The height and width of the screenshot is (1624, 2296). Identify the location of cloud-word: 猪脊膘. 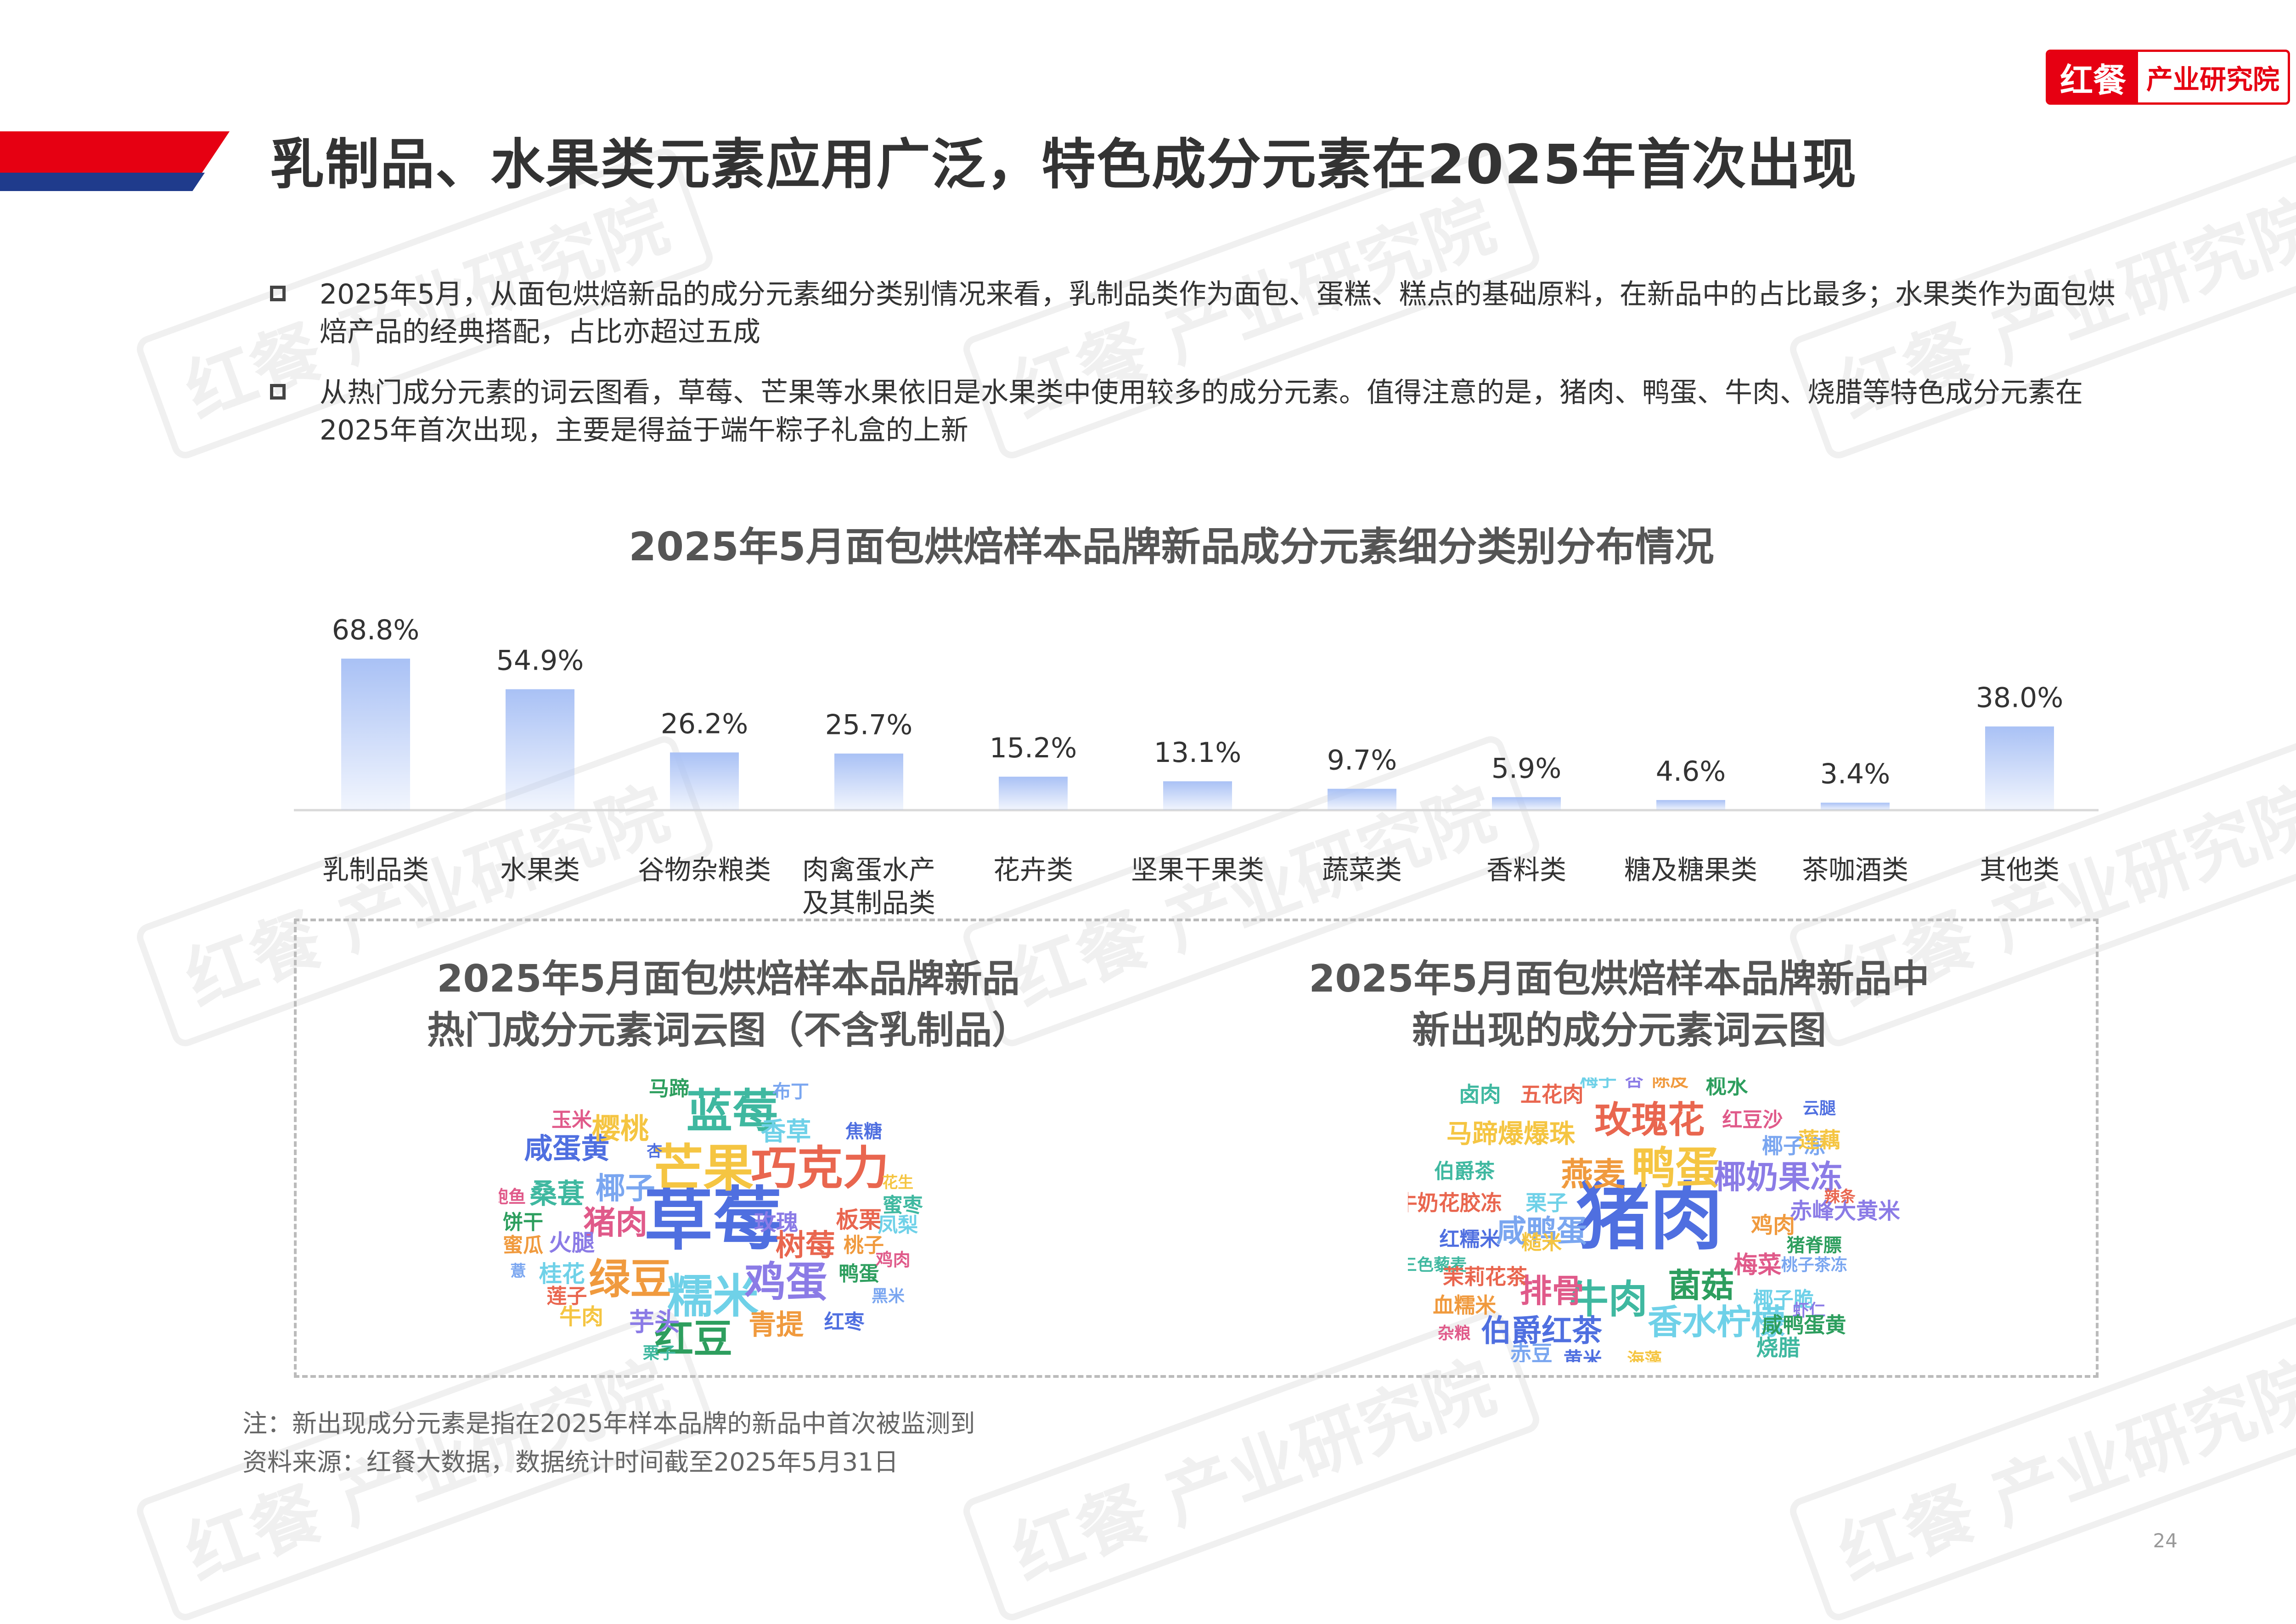
(1814, 1245).